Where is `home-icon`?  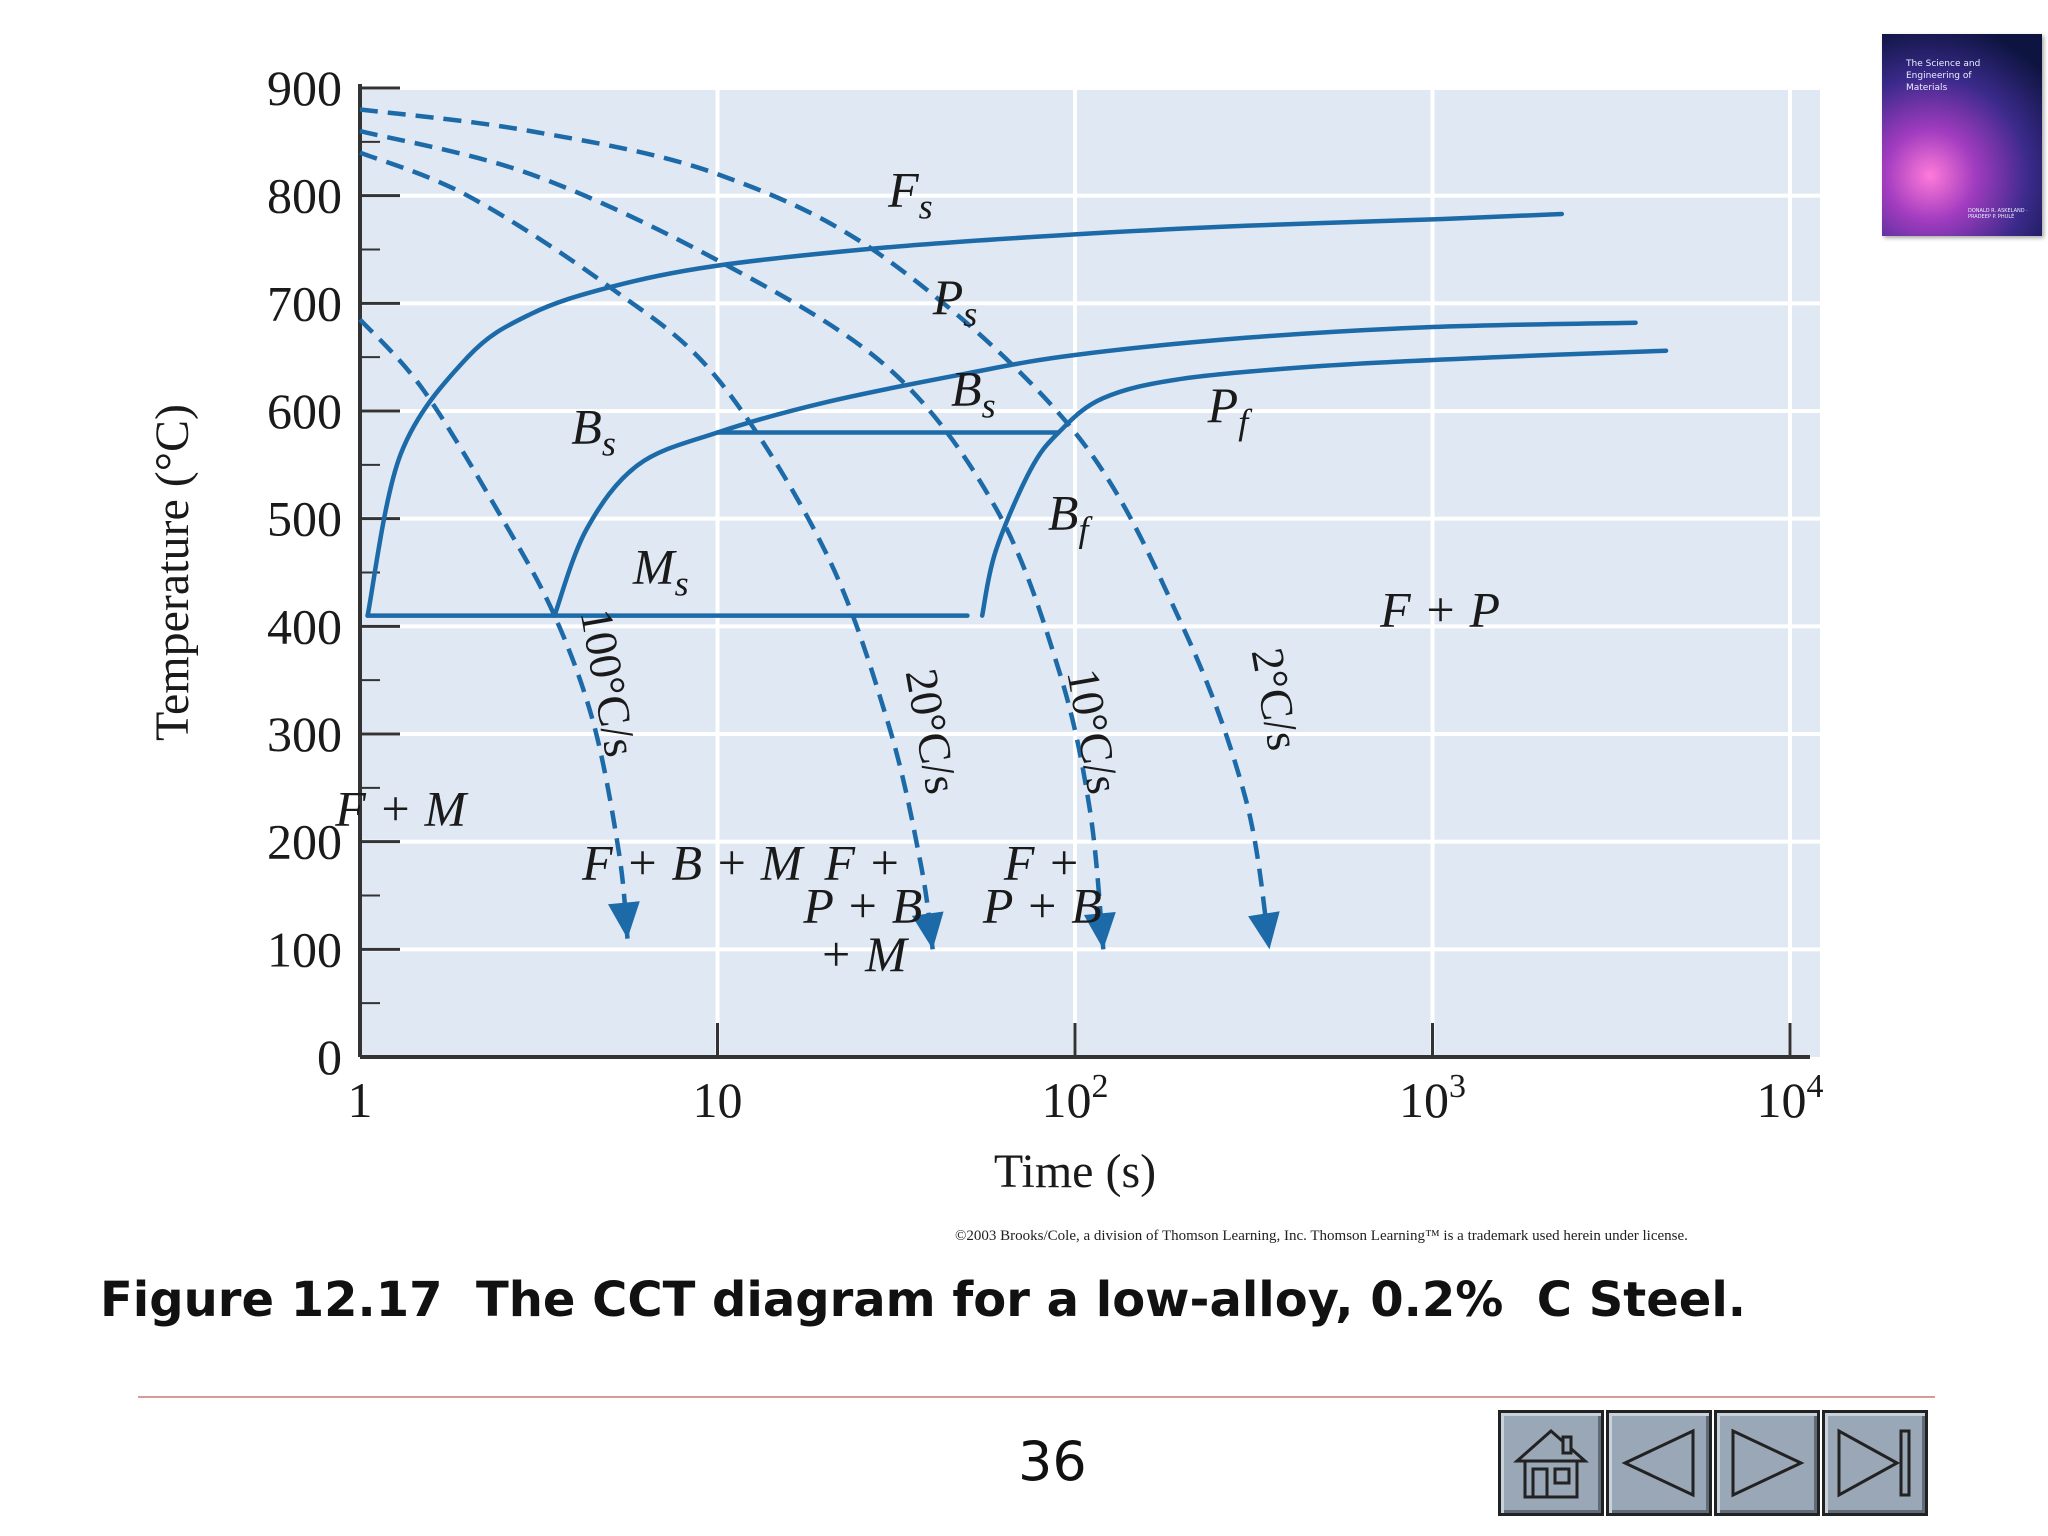
home-icon is located at coordinates (1551, 1463).